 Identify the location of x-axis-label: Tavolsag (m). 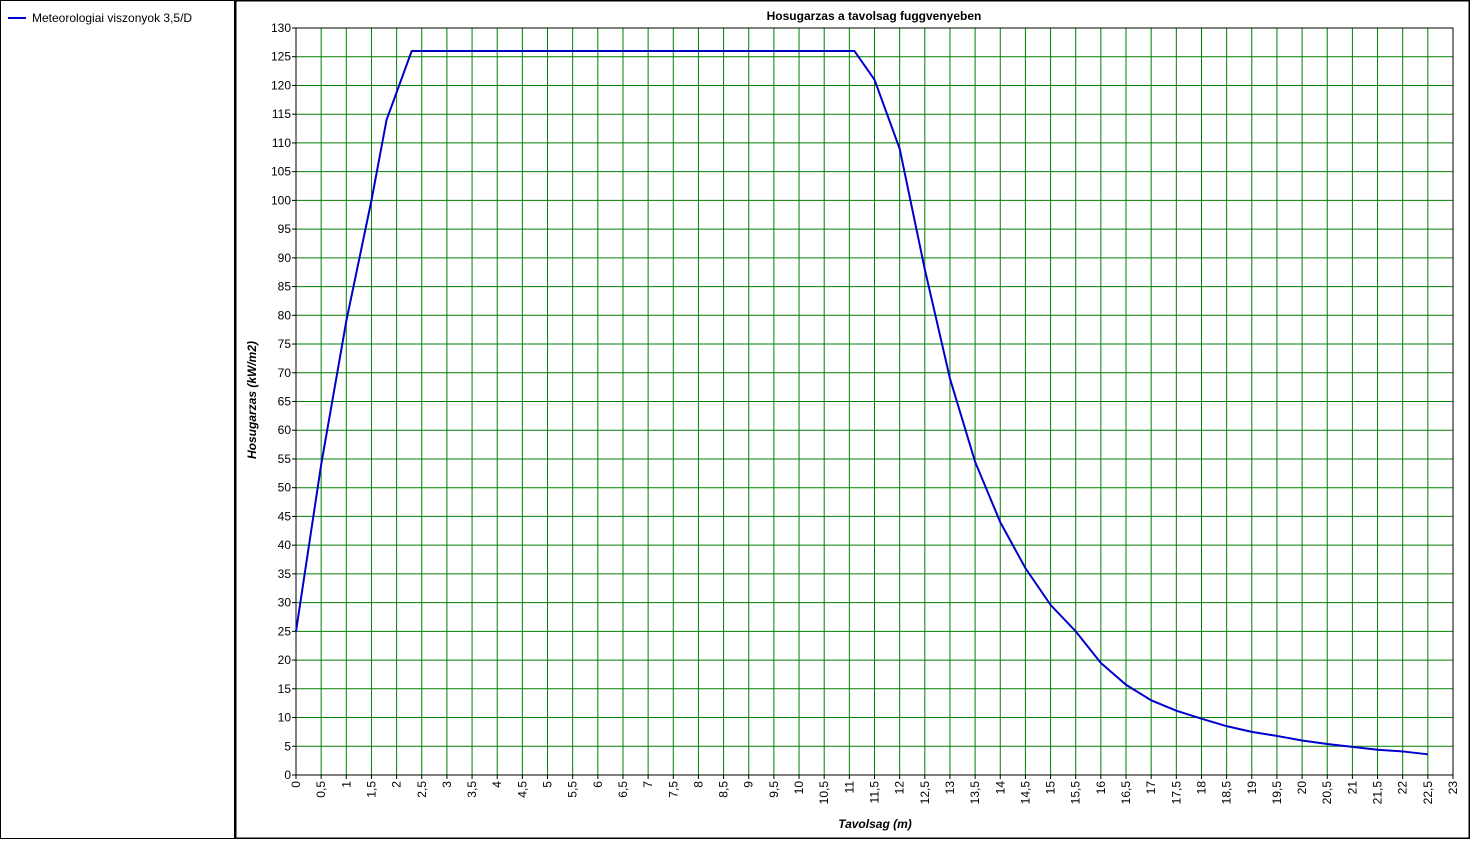
(875, 824).